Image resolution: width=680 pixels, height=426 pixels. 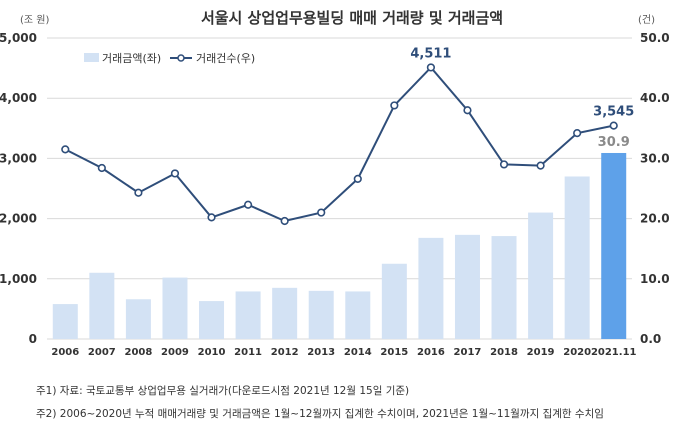 What do you see at coordinates (212, 352) in the screenshot?
I see `x-tick-label: 2010` at bounding box center [212, 352].